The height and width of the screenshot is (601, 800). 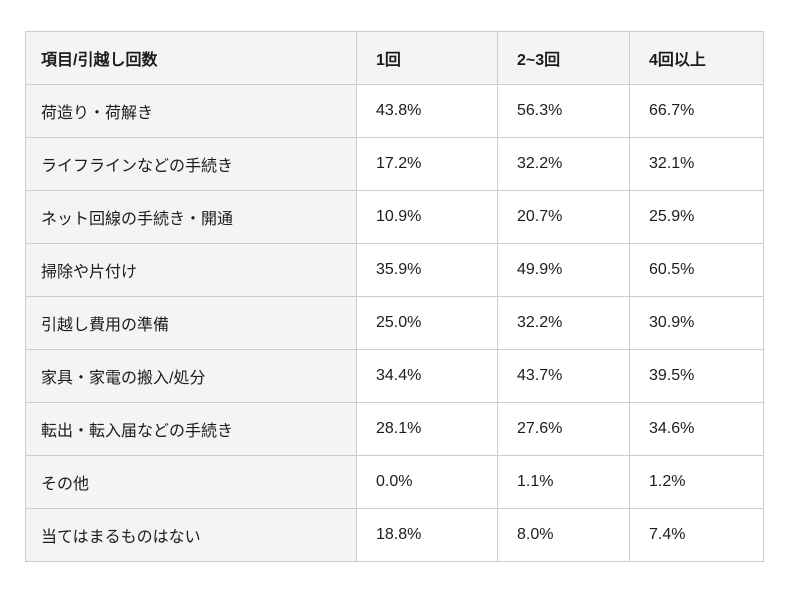 What do you see at coordinates (191, 376) in the screenshot?
I see `row-label: 家具・家電の搬入/処分` at bounding box center [191, 376].